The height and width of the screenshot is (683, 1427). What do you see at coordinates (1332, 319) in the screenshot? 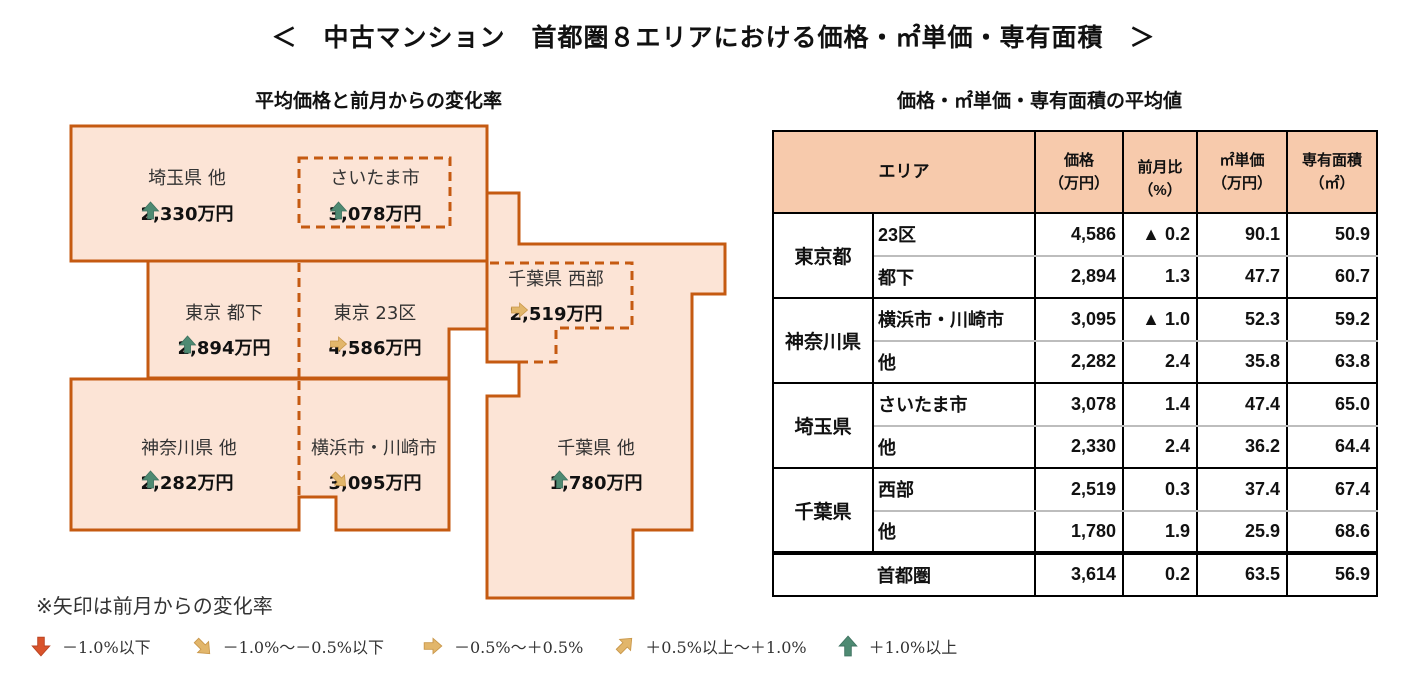
I see `floor-area-cell: 59.2` at bounding box center [1332, 319].